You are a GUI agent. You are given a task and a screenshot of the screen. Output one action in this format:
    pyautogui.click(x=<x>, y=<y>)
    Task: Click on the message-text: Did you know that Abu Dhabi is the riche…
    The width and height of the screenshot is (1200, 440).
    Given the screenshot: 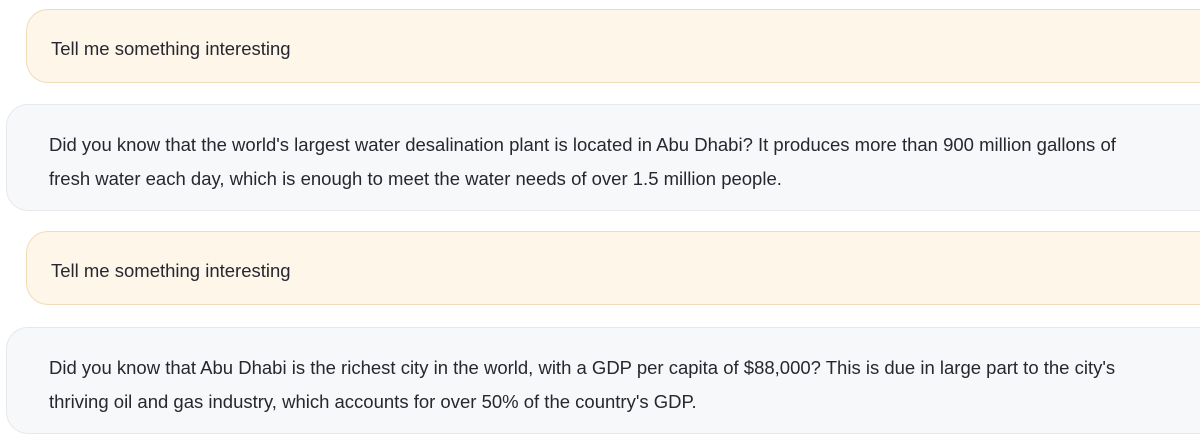 What is the action you would take?
    pyautogui.click(x=582, y=384)
    